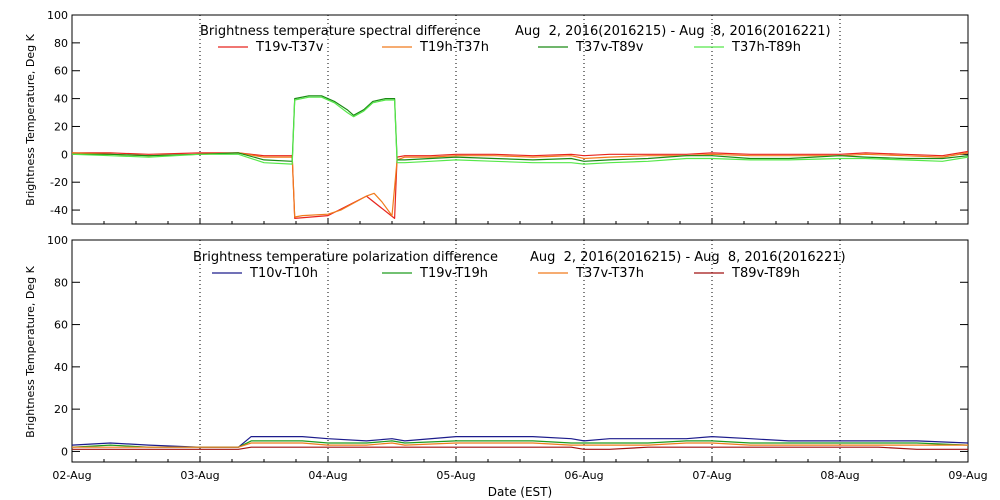  Describe the element at coordinates (765, 273) in the screenshot. I see `legend-label: T89v-T89h` at that location.